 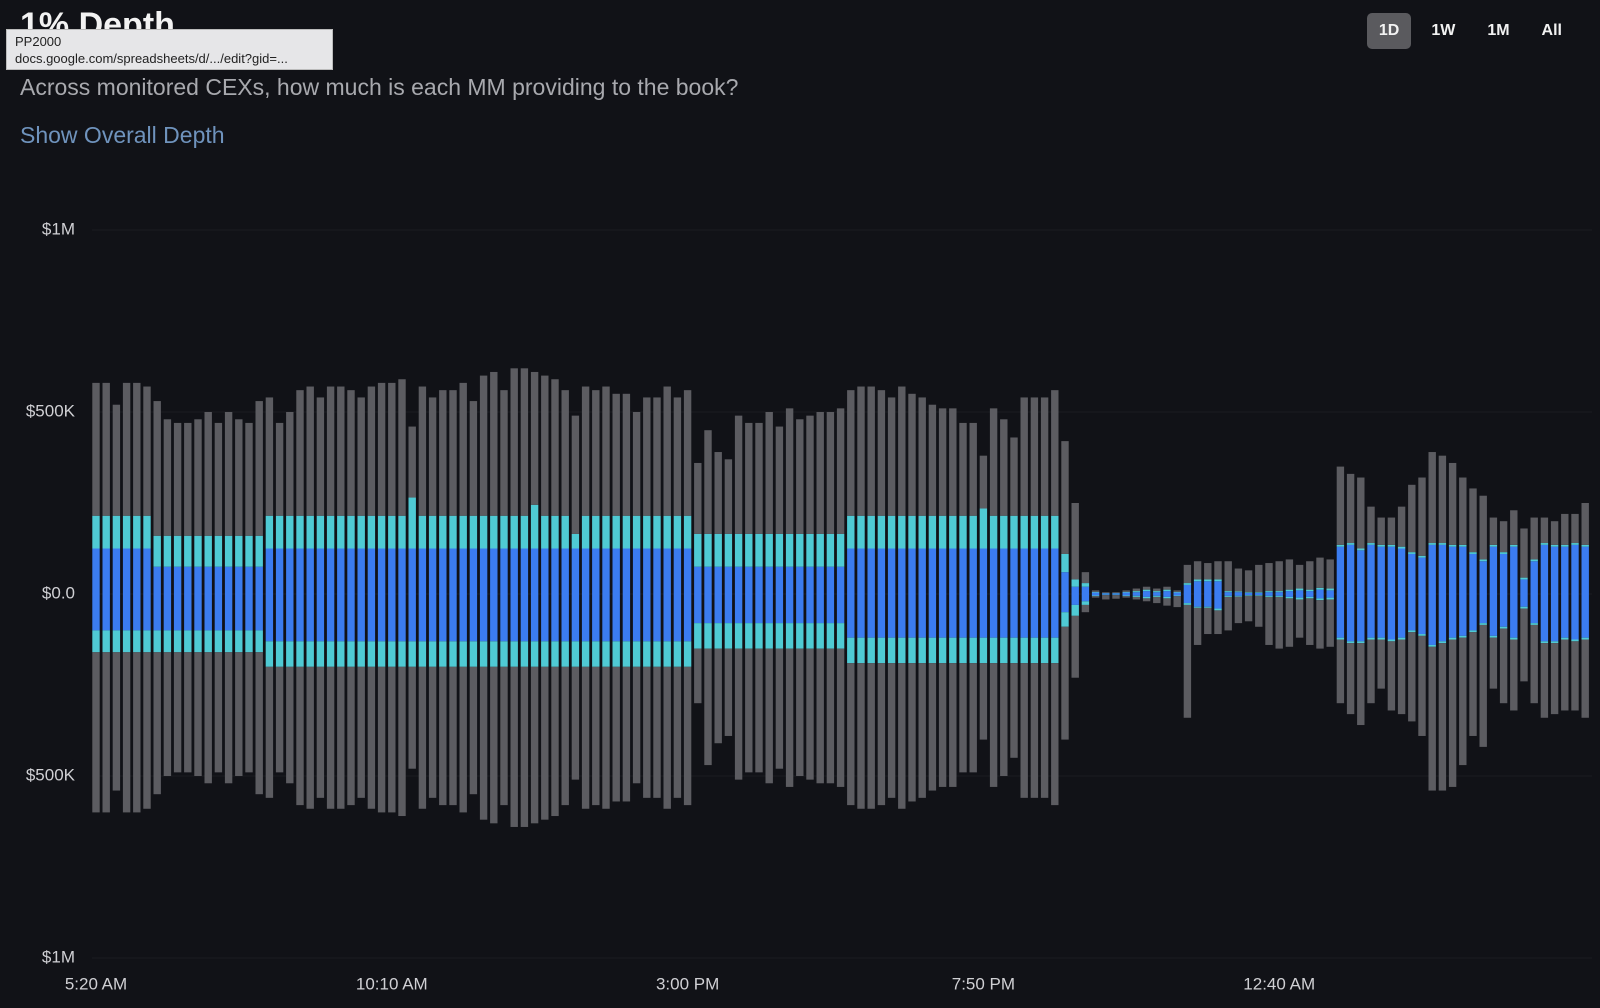 I want to click on range-button: 1W, so click(x=1443, y=30).